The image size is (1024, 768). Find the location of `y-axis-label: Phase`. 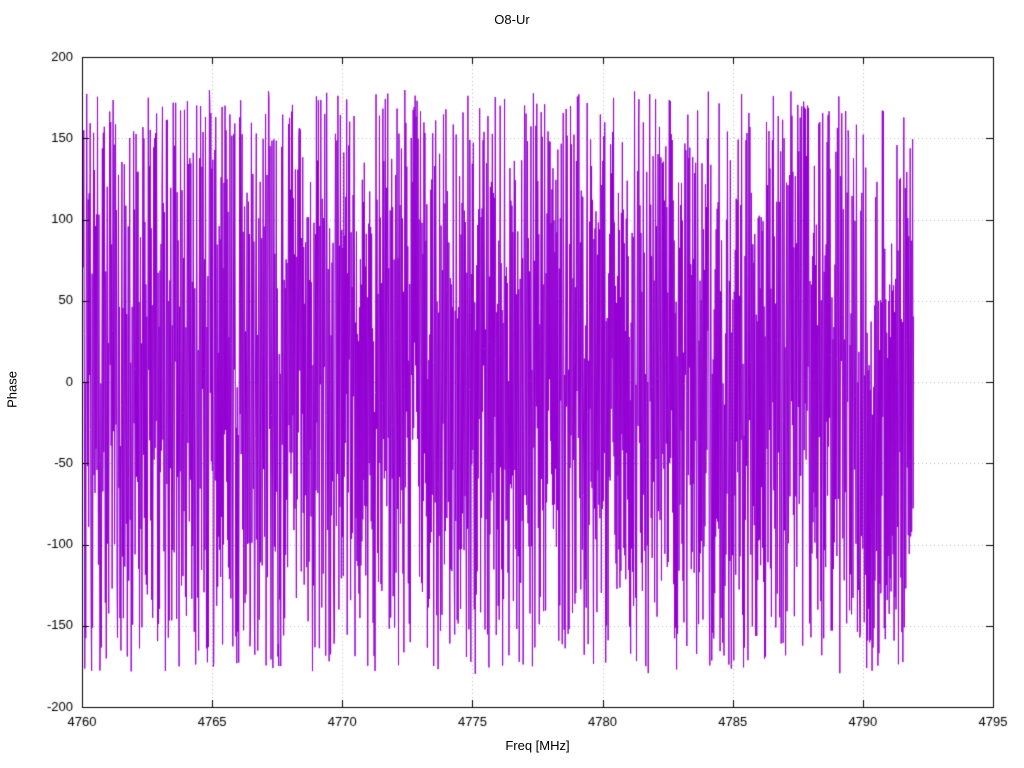

y-axis-label: Phase is located at coordinates (12, 389).